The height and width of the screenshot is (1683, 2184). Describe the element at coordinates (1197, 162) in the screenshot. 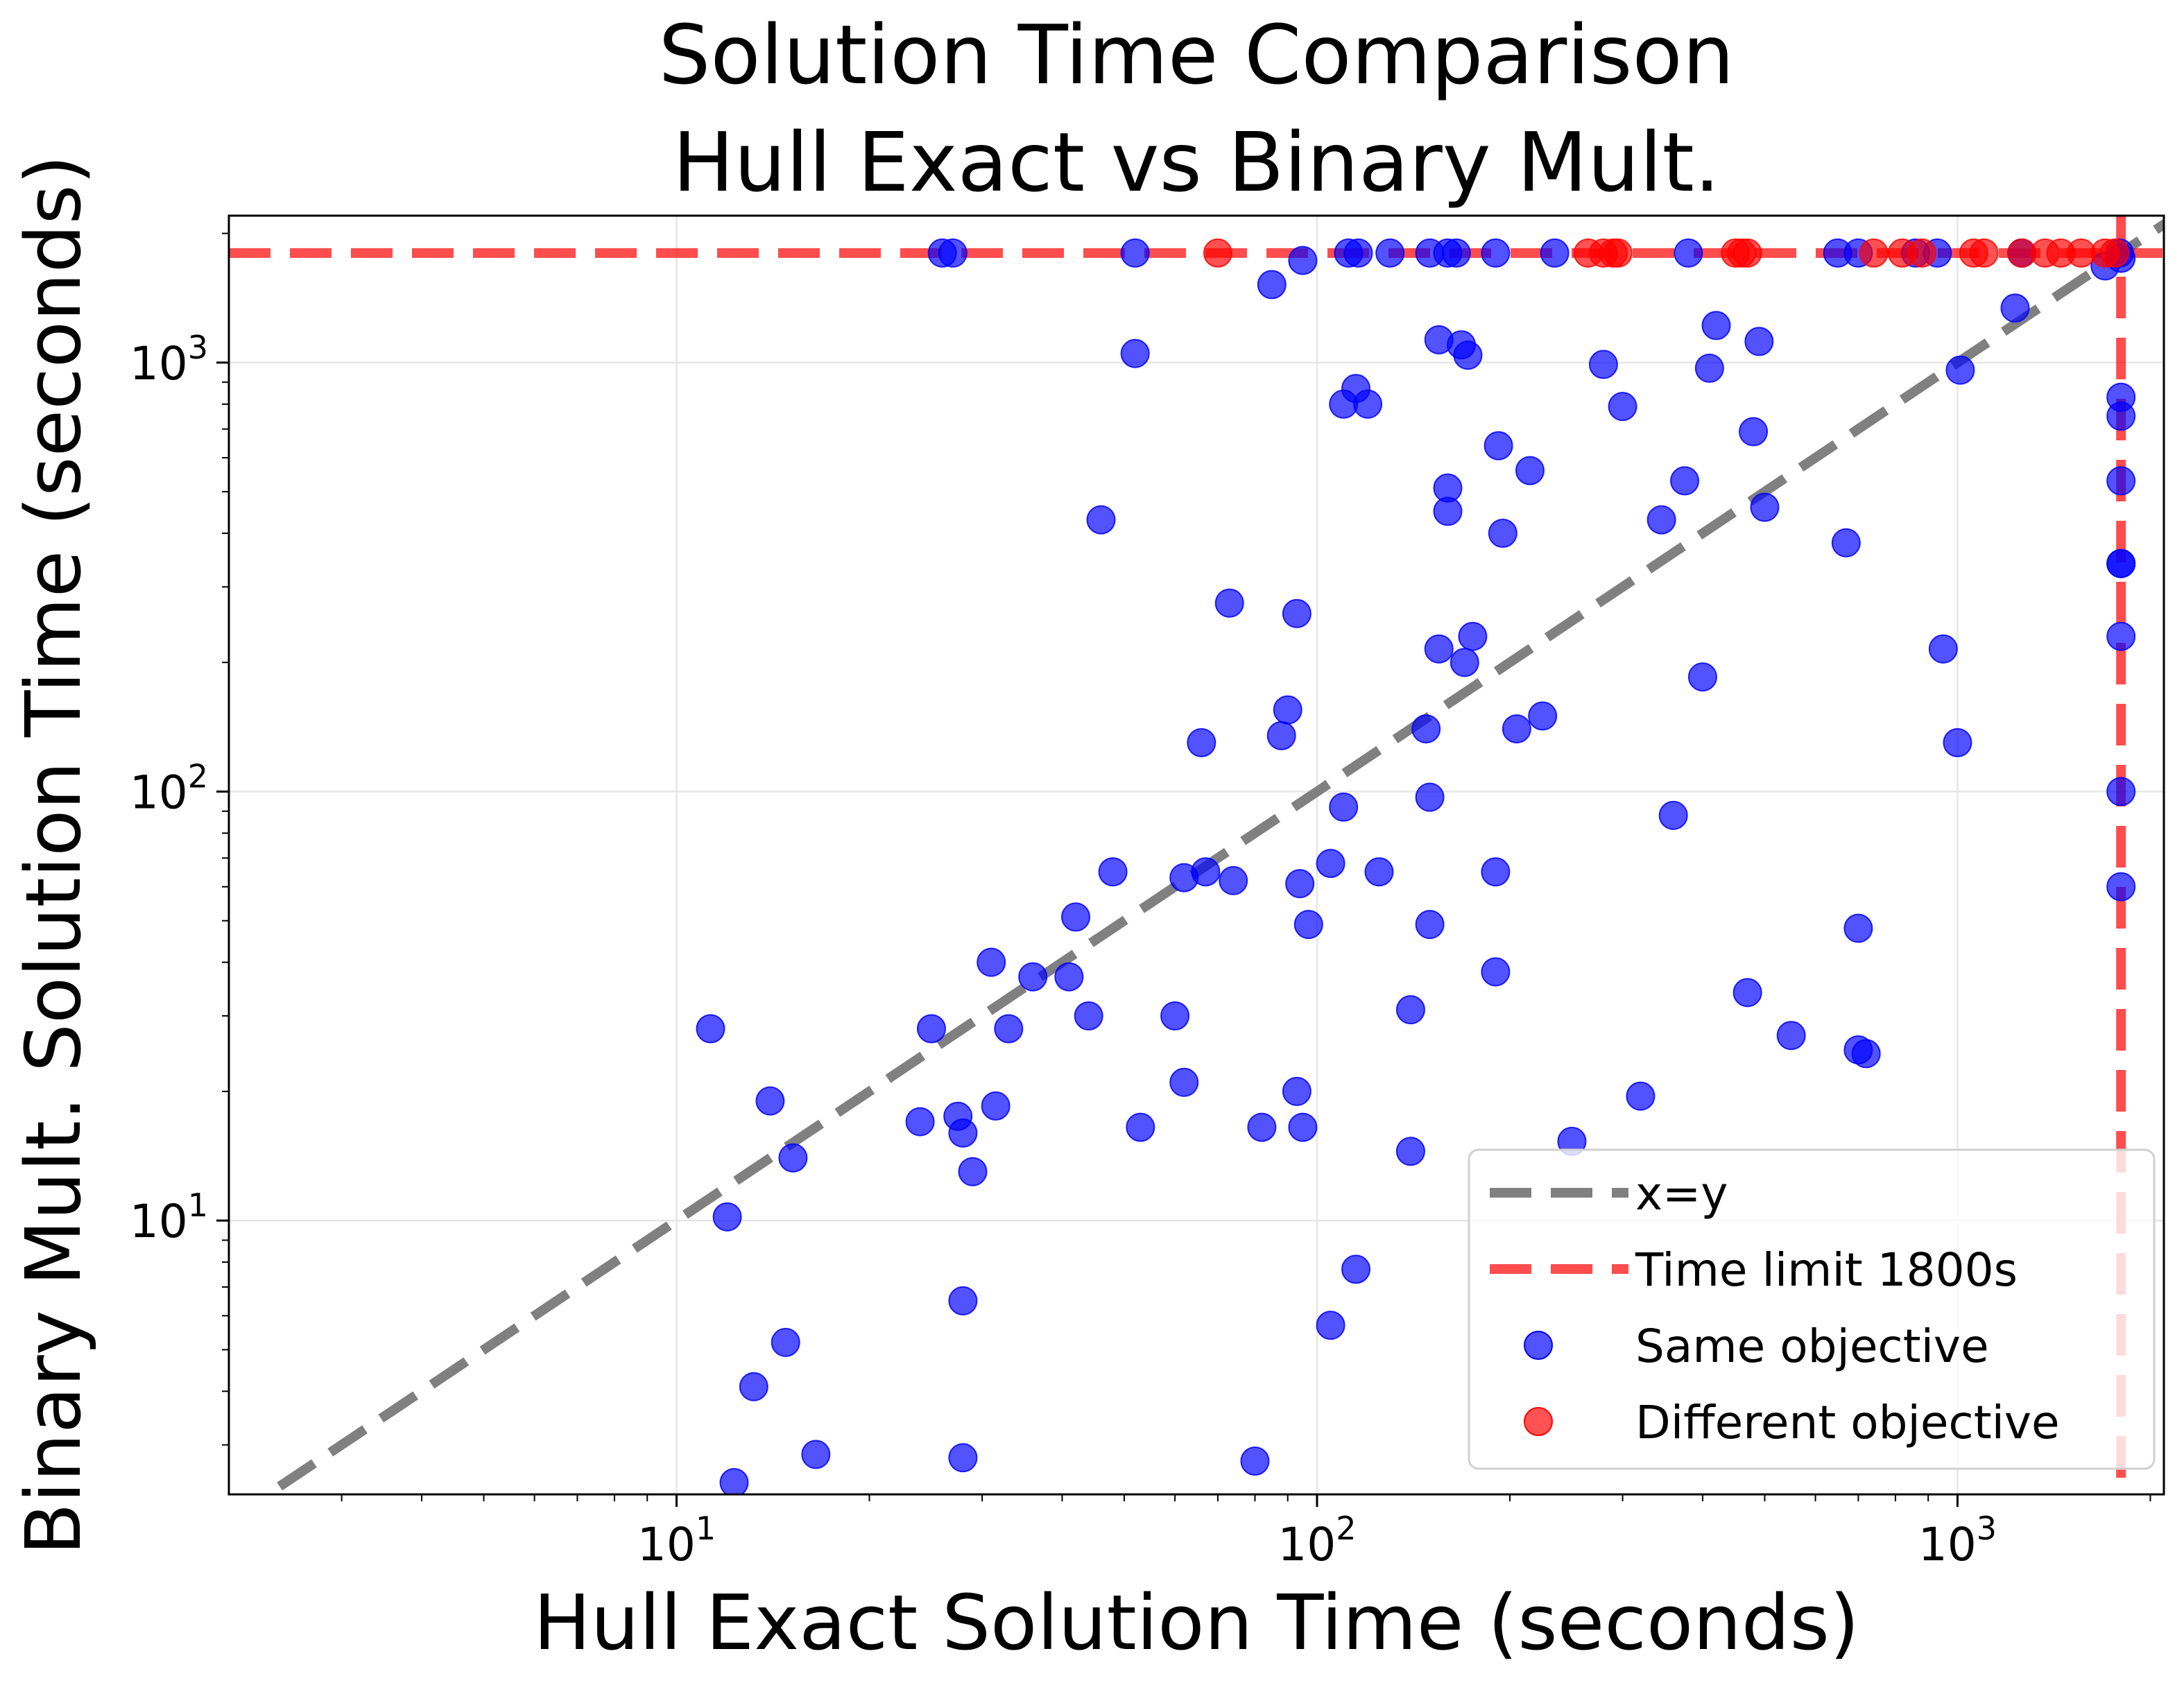

I see `chart-title-line-2: Hull Exact vs Binary Mult.` at that location.